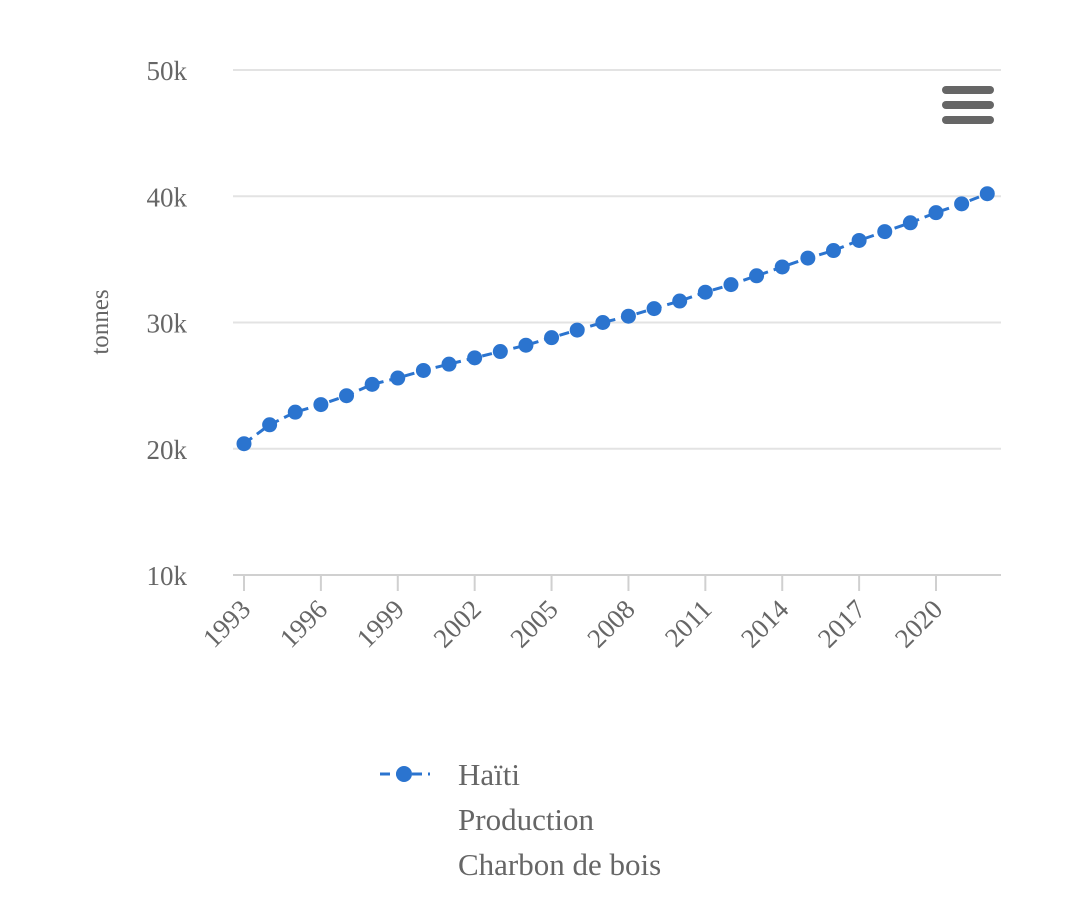 The image size is (1065, 915). I want to click on legend-marker-symbol, so click(404, 774).